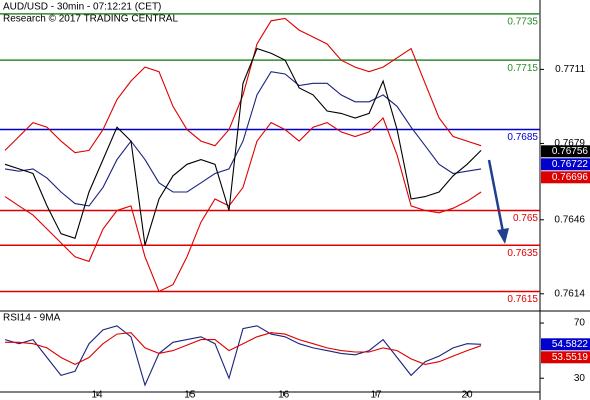  I want to click on last-value-label: 54.5822, so click(570, 344).